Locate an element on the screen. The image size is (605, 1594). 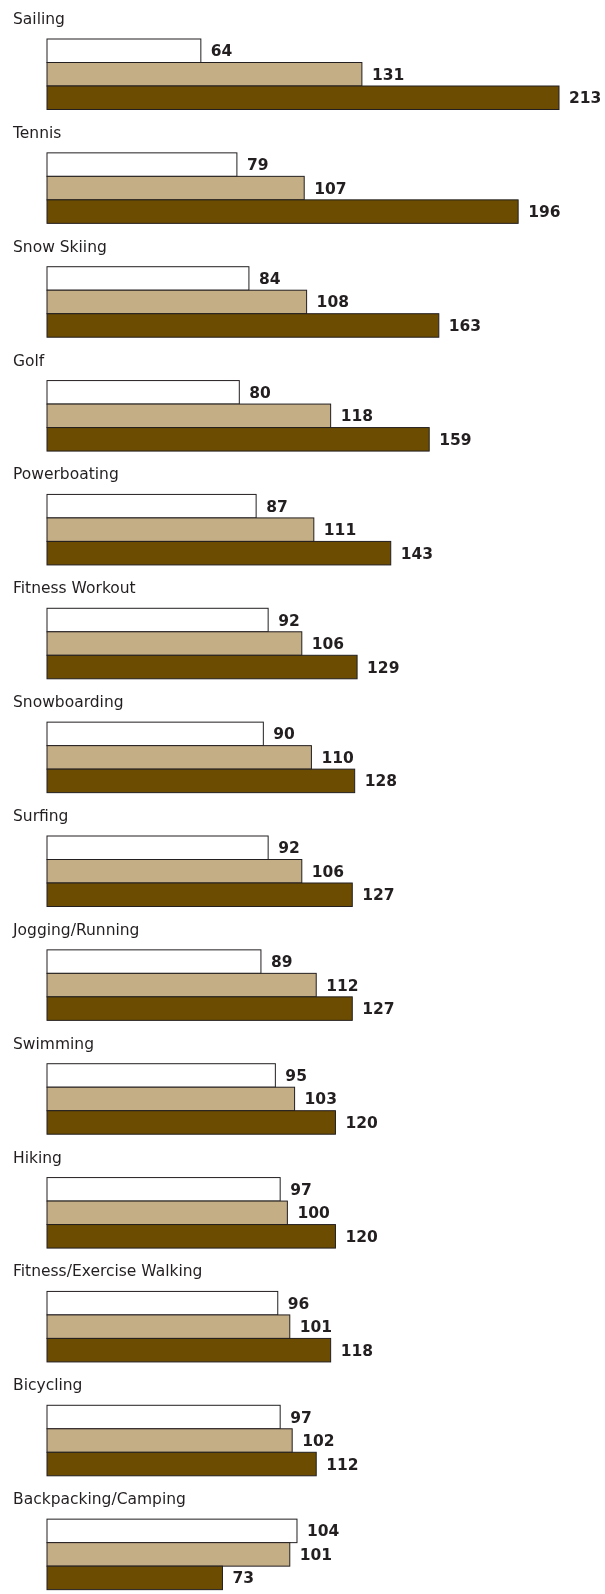
y-tick-label: Tennis is located at coordinates (37, 132).